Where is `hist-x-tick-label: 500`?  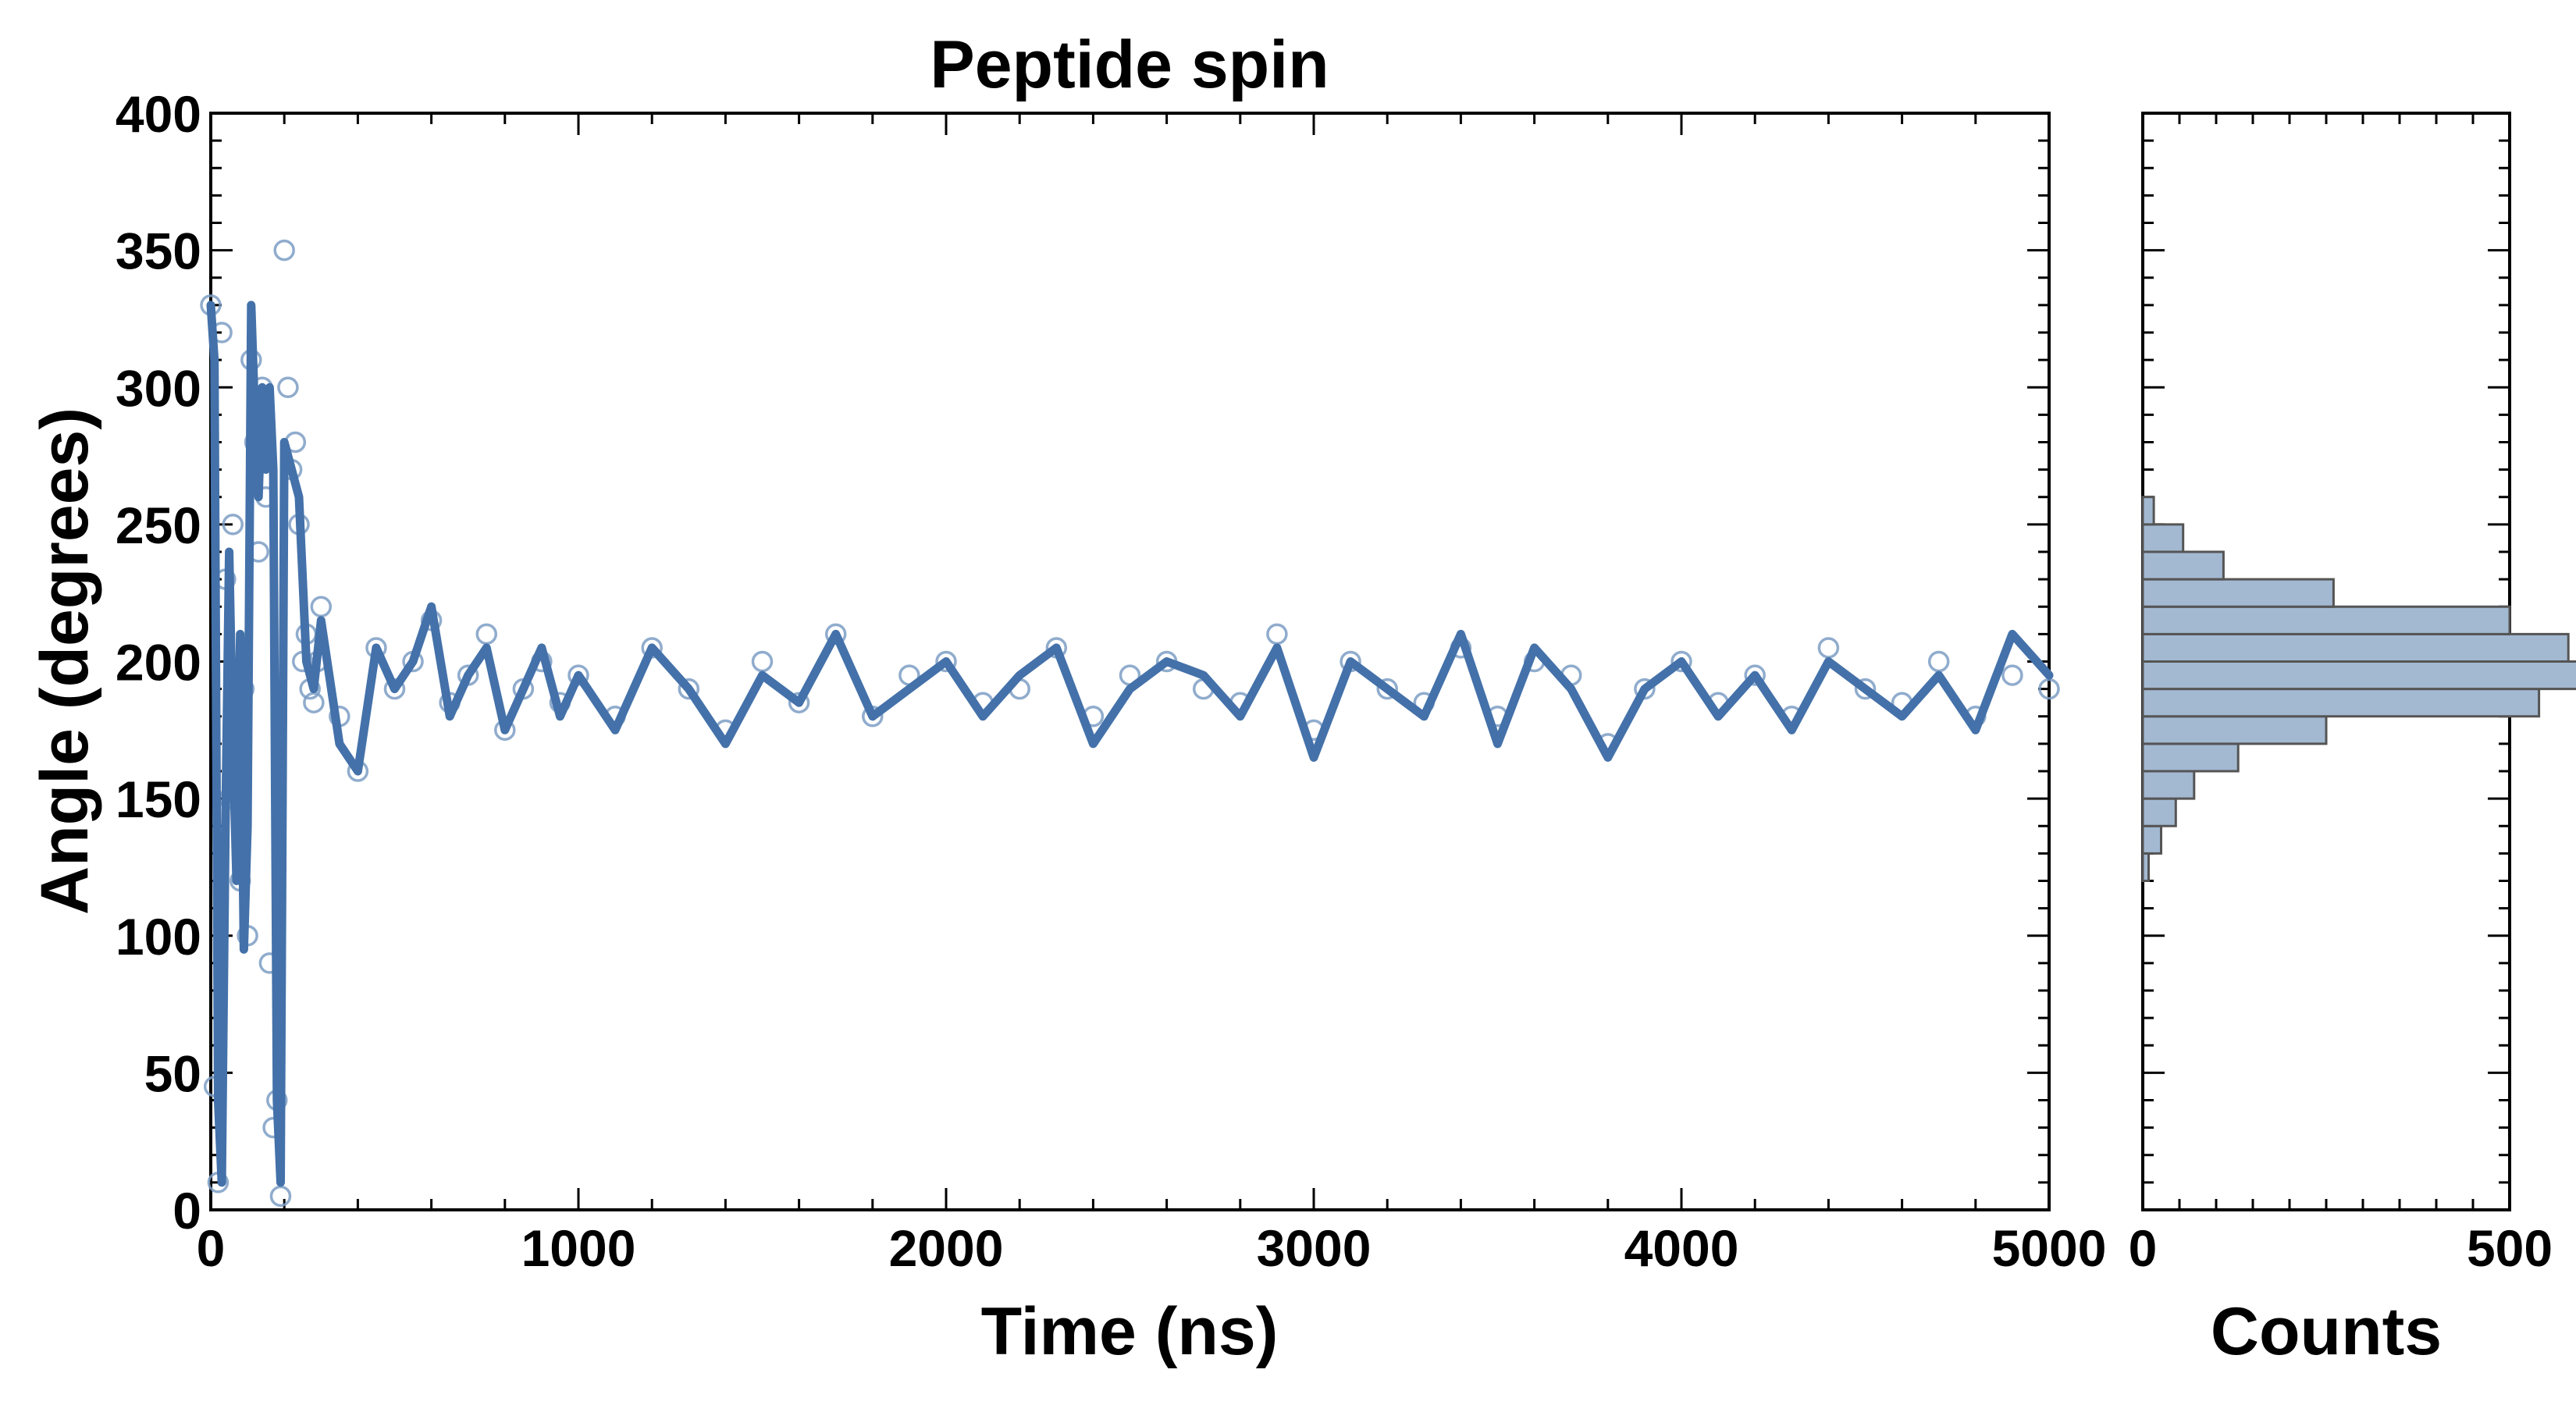 hist-x-tick-label: 500 is located at coordinates (2510, 1248).